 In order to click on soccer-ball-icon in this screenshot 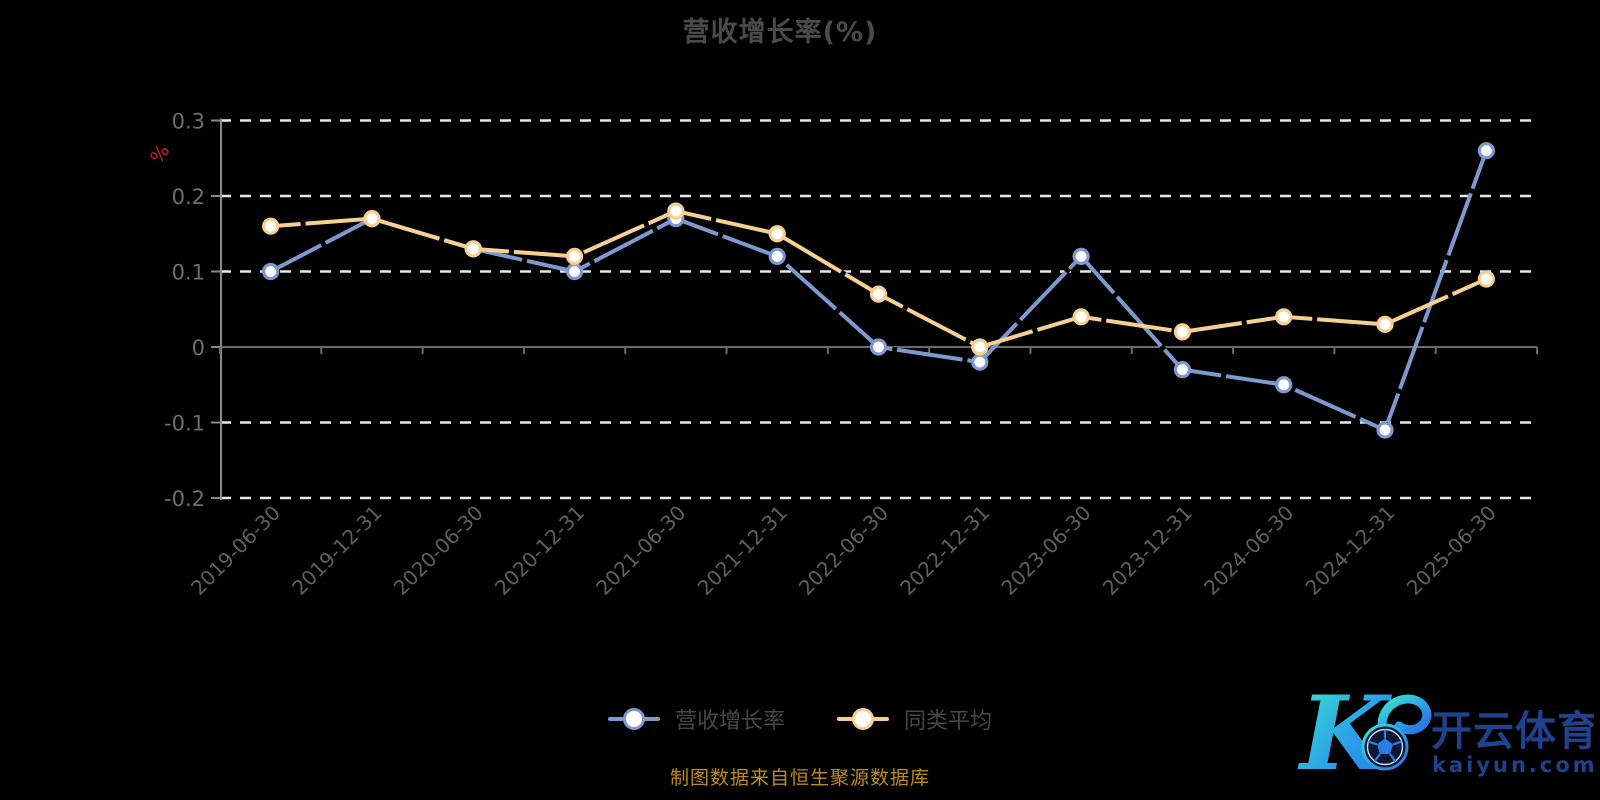, I will do `click(1385, 747)`.